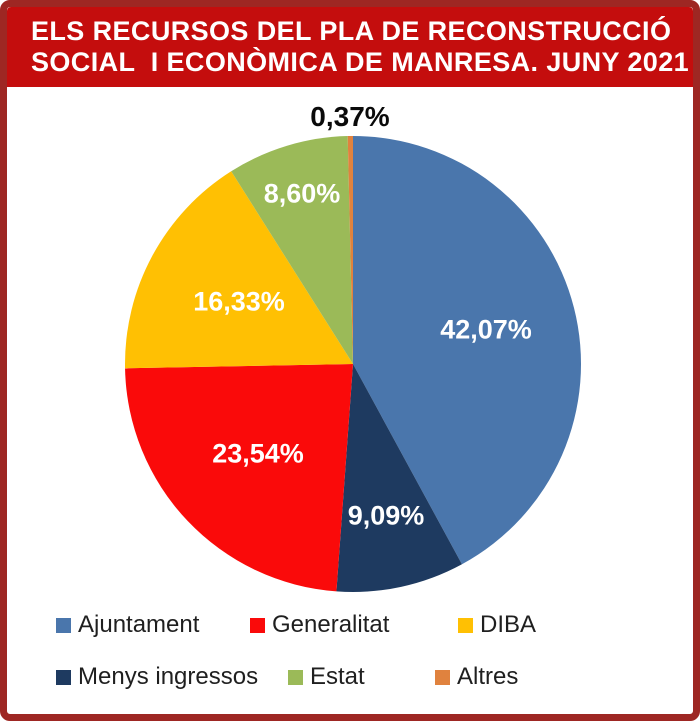  What do you see at coordinates (257, 625) in the screenshot?
I see `legend-swatch-generalitat` at bounding box center [257, 625].